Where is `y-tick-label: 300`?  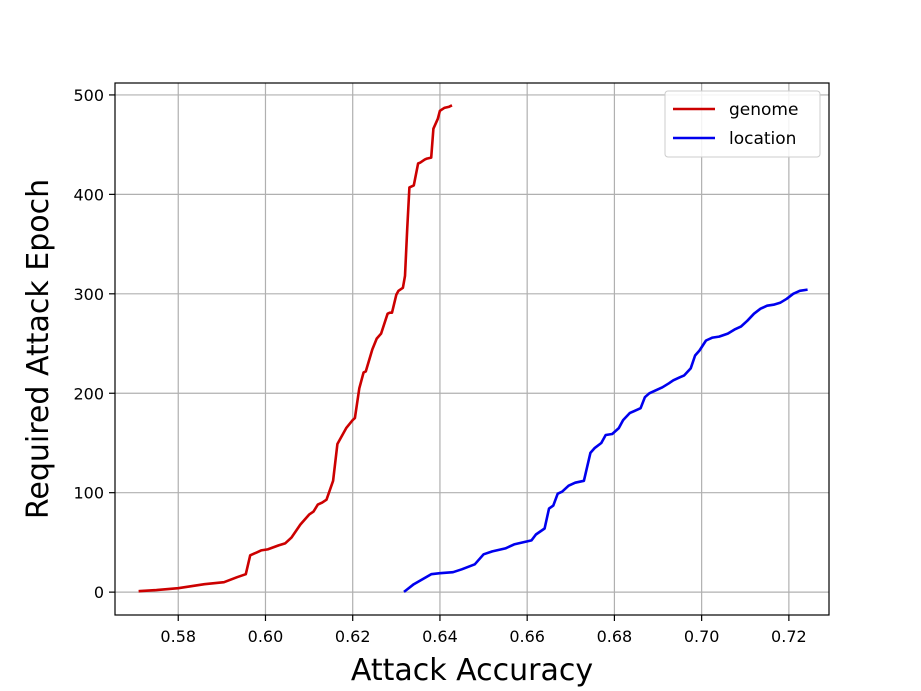 y-tick-label: 300 is located at coordinates (88, 294).